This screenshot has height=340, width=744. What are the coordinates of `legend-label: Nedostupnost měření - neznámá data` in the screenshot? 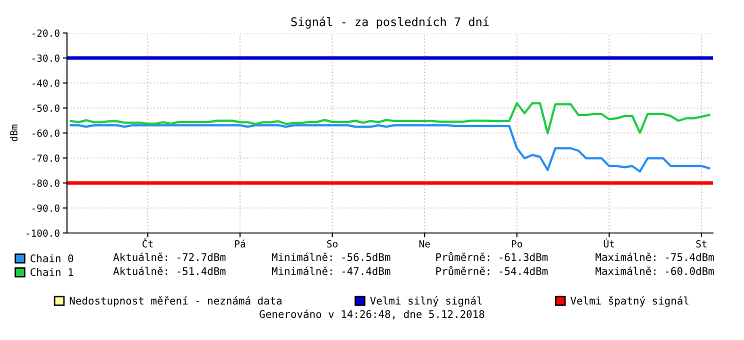 It's located at (176, 301).